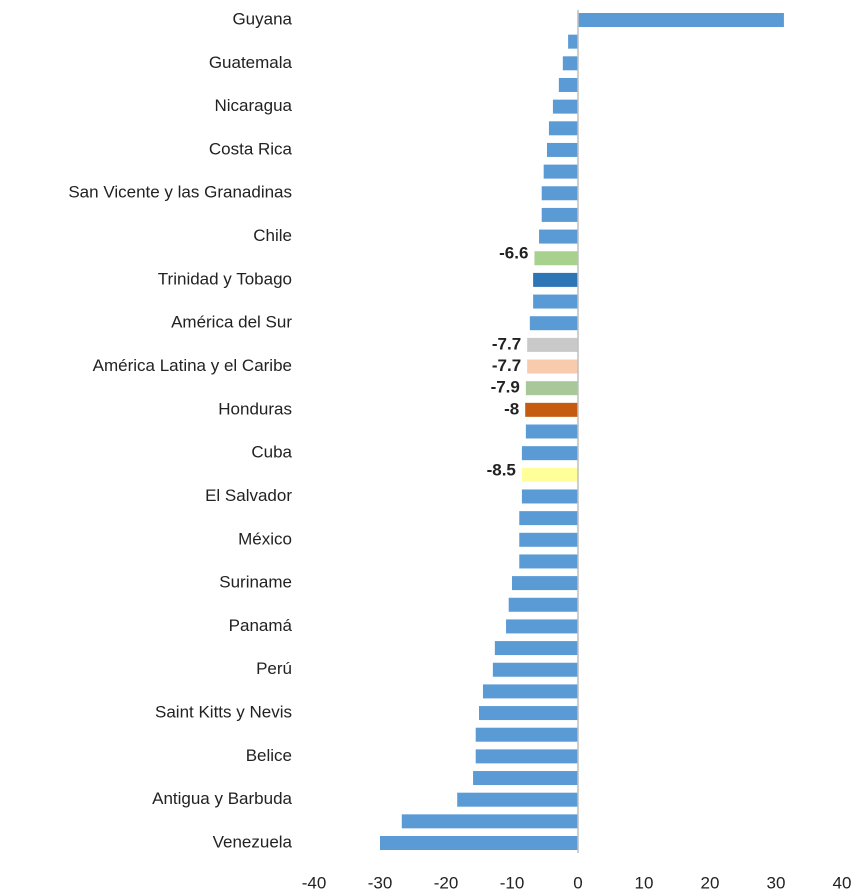 The height and width of the screenshot is (896, 859). Describe the element at coordinates (505, 387) in the screenshot. I see `data-label: -7.9` at that location.